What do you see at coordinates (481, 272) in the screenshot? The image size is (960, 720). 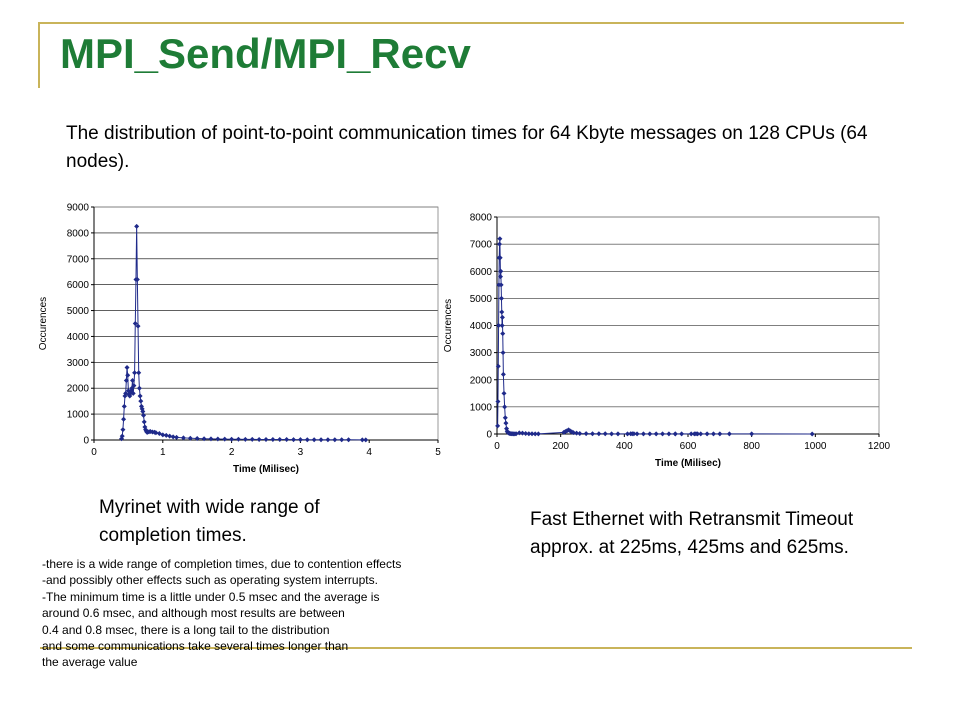 I see `y-tick-label: 6000` at bounding box center [481, 272].